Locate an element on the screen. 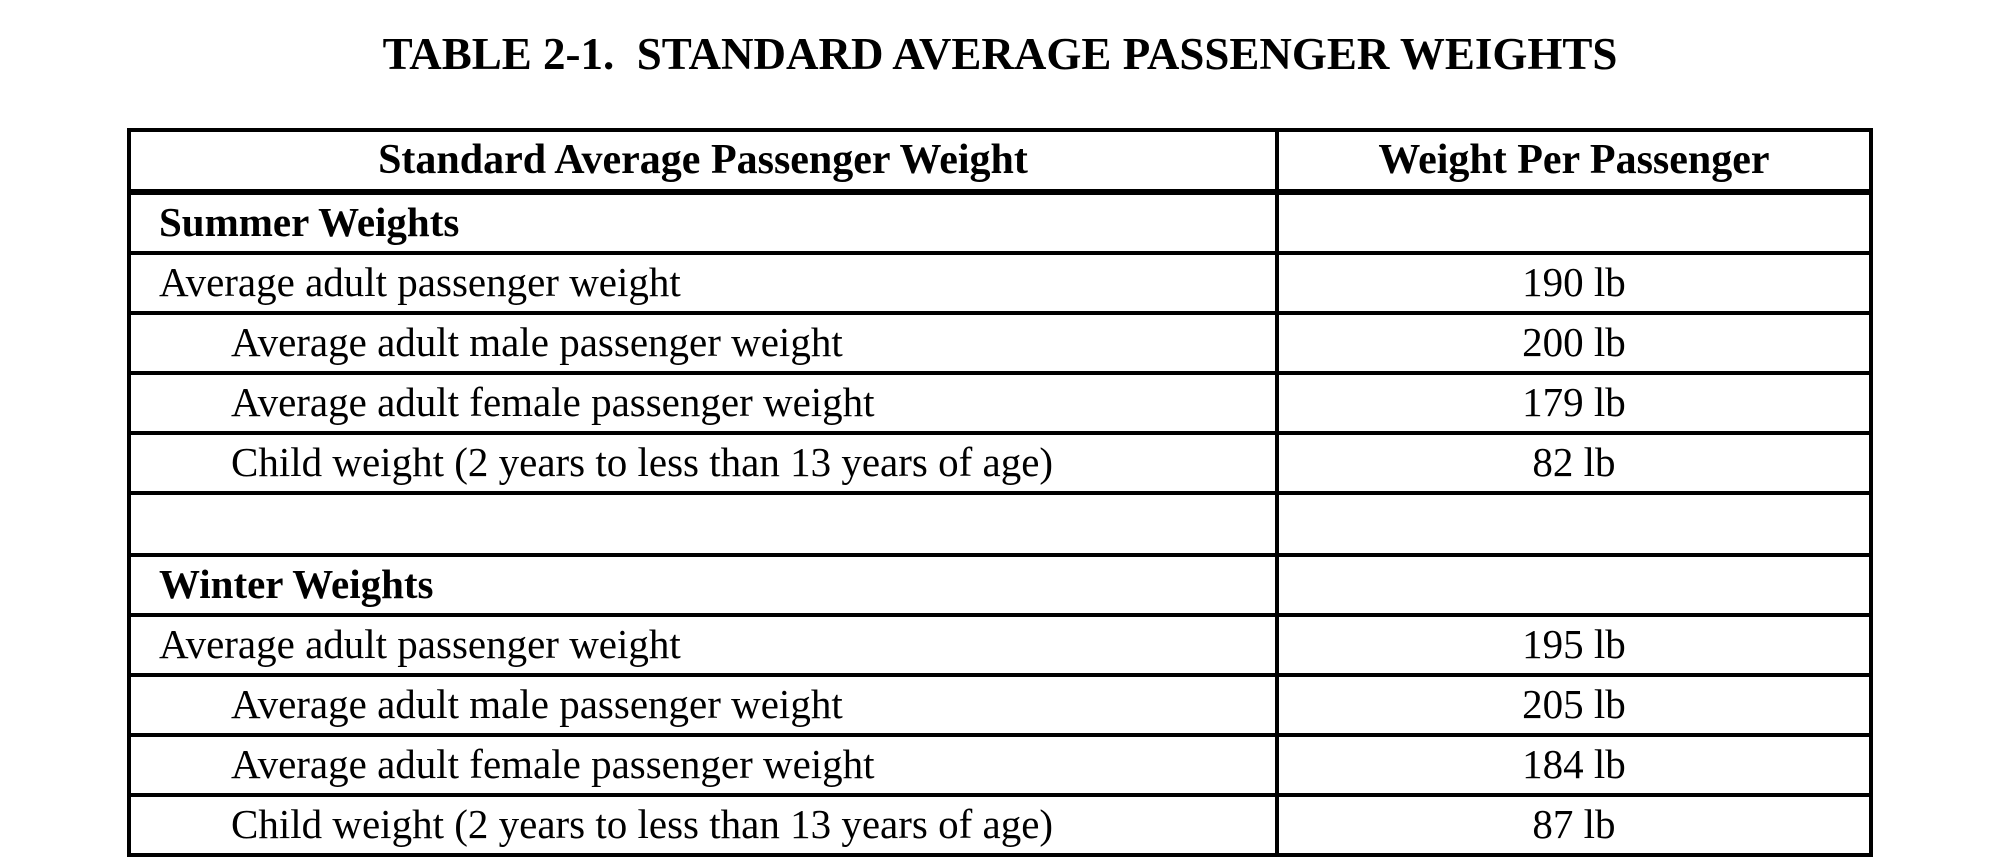  row-value: 82 lb is located at coordinates (1574, 463).